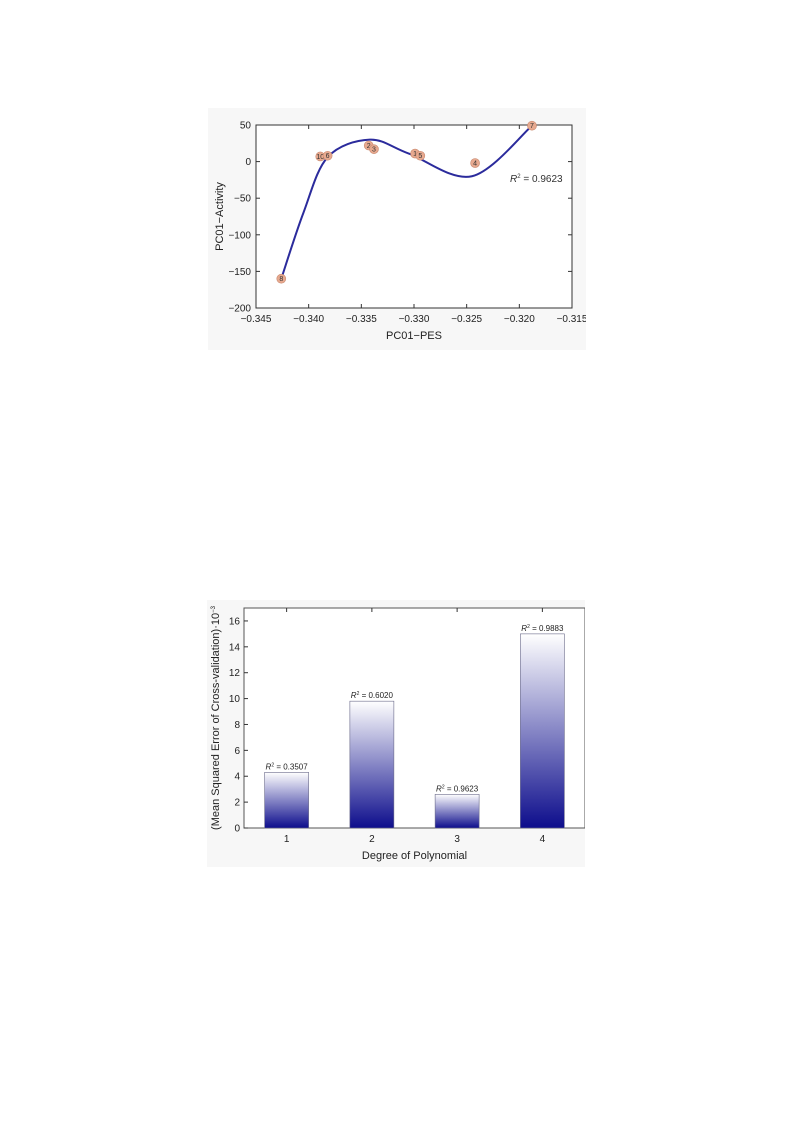 This screenshot has height=1121, width=793. I want to click on x-tick-label: −0.345, so click(256, 319).